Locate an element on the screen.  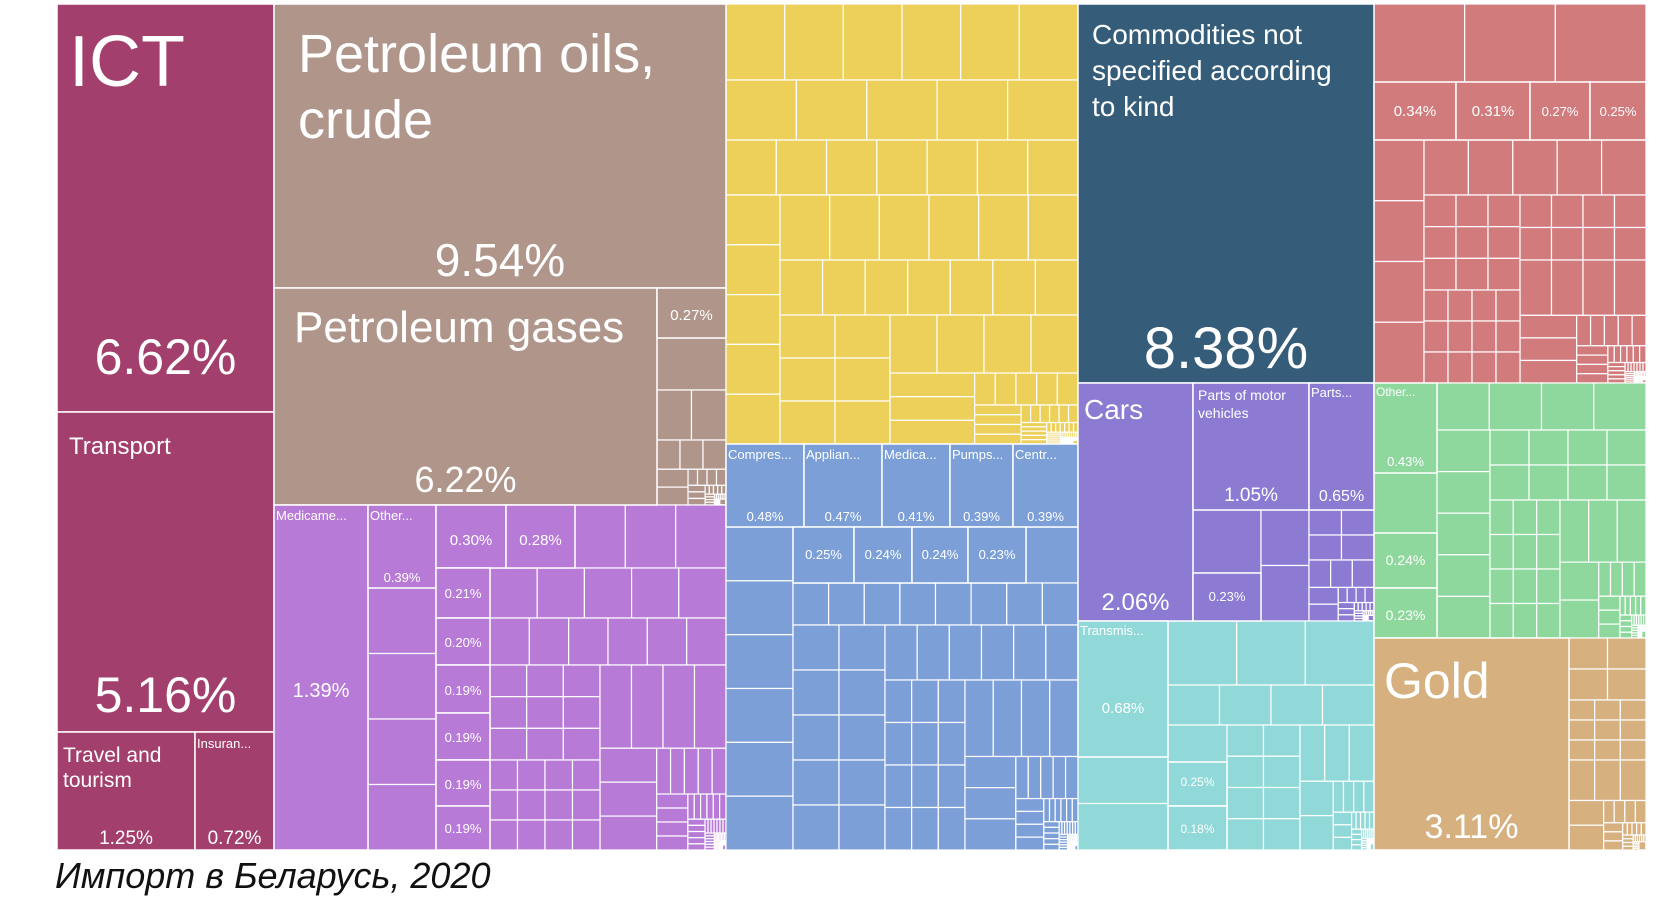
tile-value: 6.22% is located at coordinates (465, 479).